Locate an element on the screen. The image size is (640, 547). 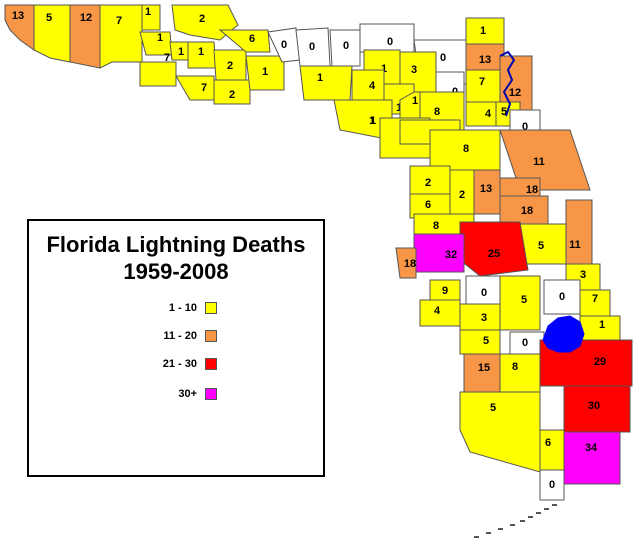
st-johns-river is located at coordinates (507, 83).